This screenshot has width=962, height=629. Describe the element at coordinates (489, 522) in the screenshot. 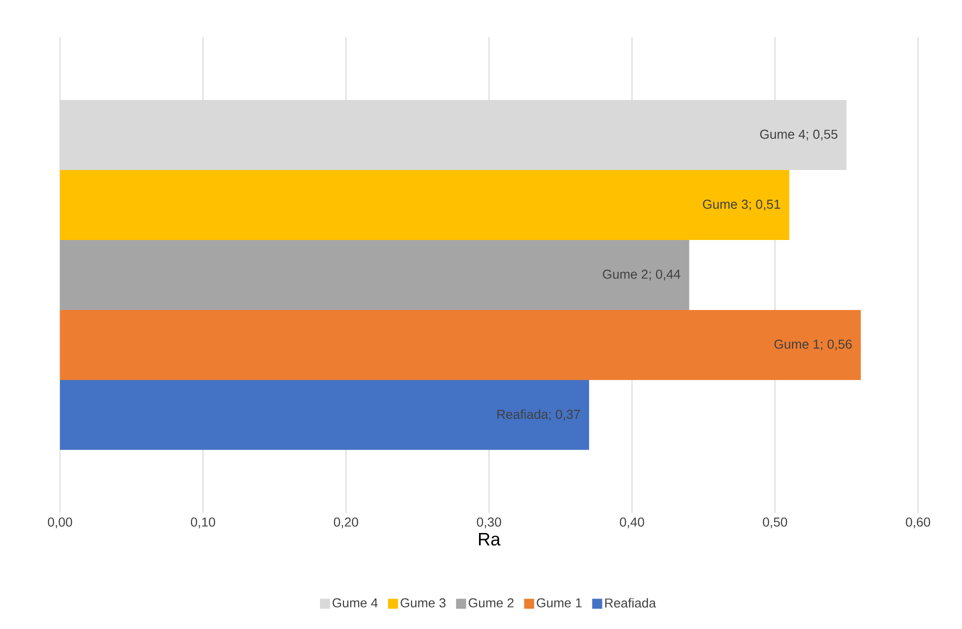

I see `x-tick-label: 0,30` at that location.